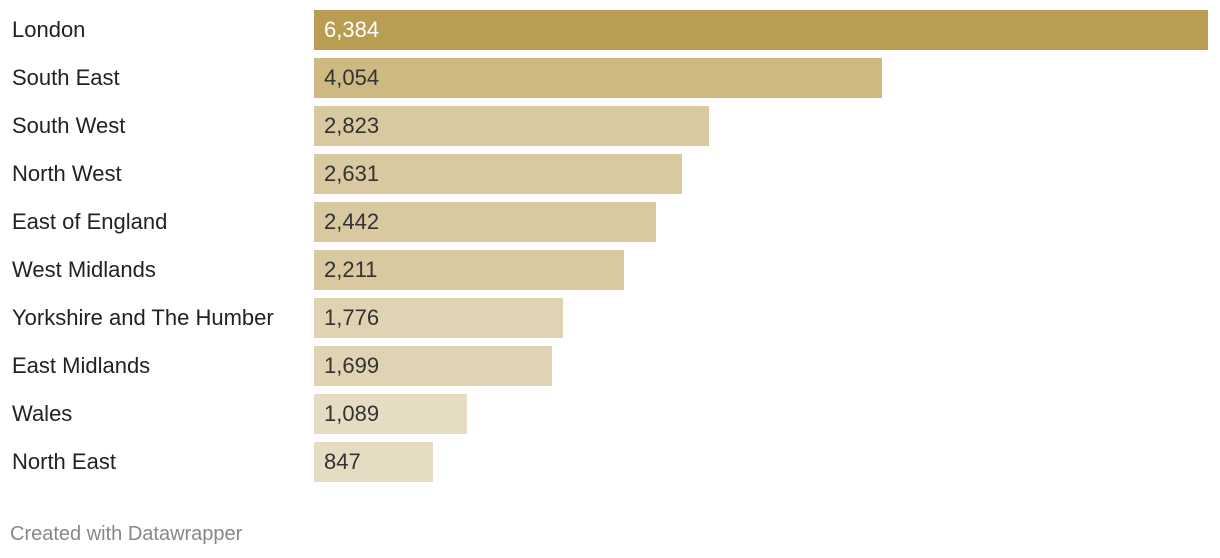  Describe the element at coordinates (352, 317) in the screenshot. I see `bar-value-label: 1,776` at that location.